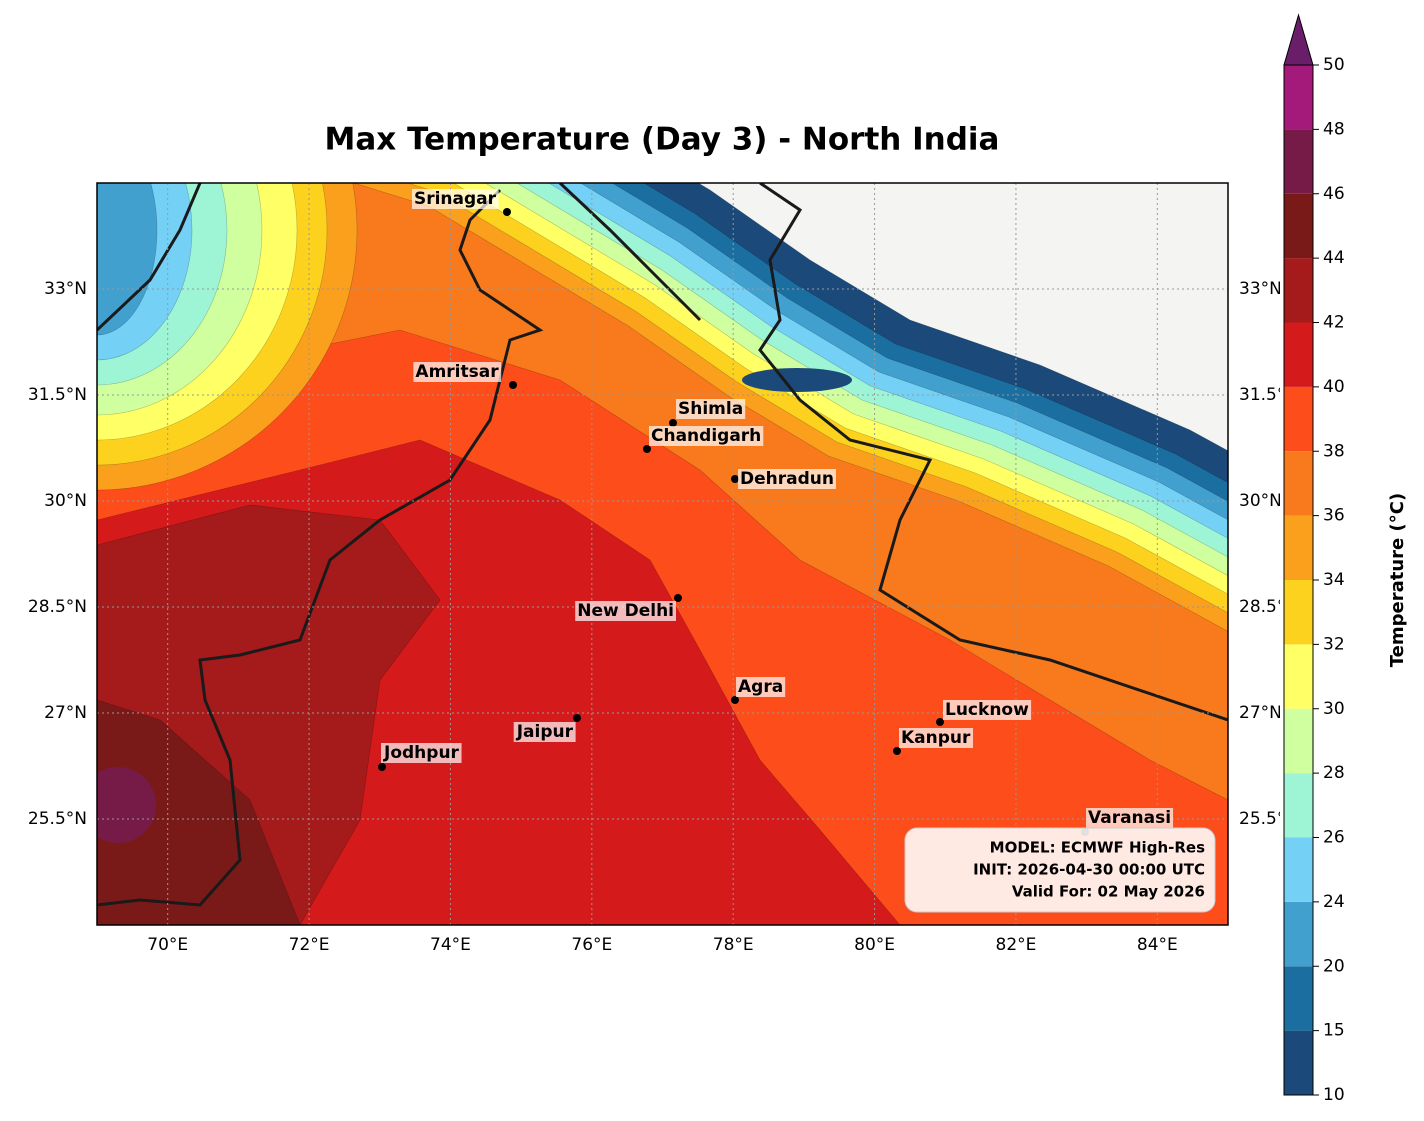  Describe the element at coordinates (1334, 902) in the screenshot. I see `colorbar-tick-label: 24` at that location.